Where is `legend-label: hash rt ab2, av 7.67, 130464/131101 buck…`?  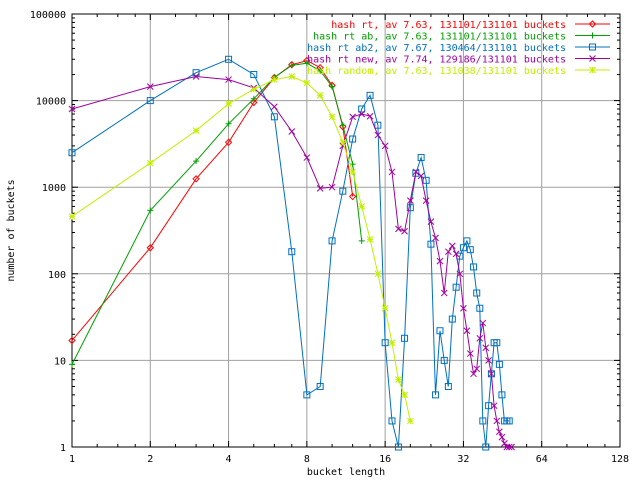
legend-label: hash rt ab2, av 7.67, 130464/131101 buck… is located at coordinates (436, 48).